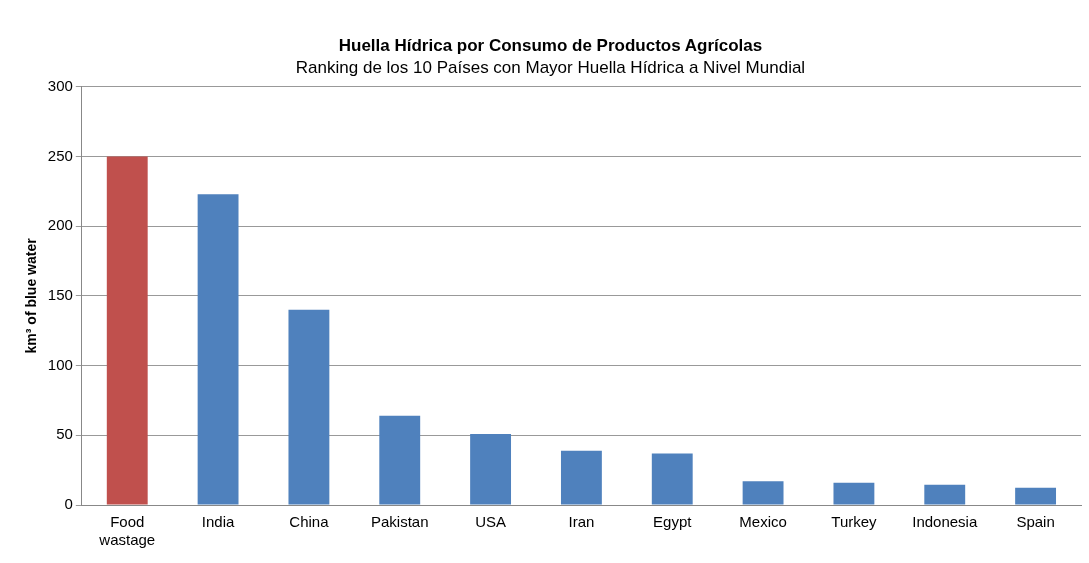  What do you see at coordinates (550, 68) in the screenshot?
I see `chart-subtitle: Ranking de los 10 Países con Mayor Huella Hídrica a Nivel Mundial` at bounding box center [550, 68].